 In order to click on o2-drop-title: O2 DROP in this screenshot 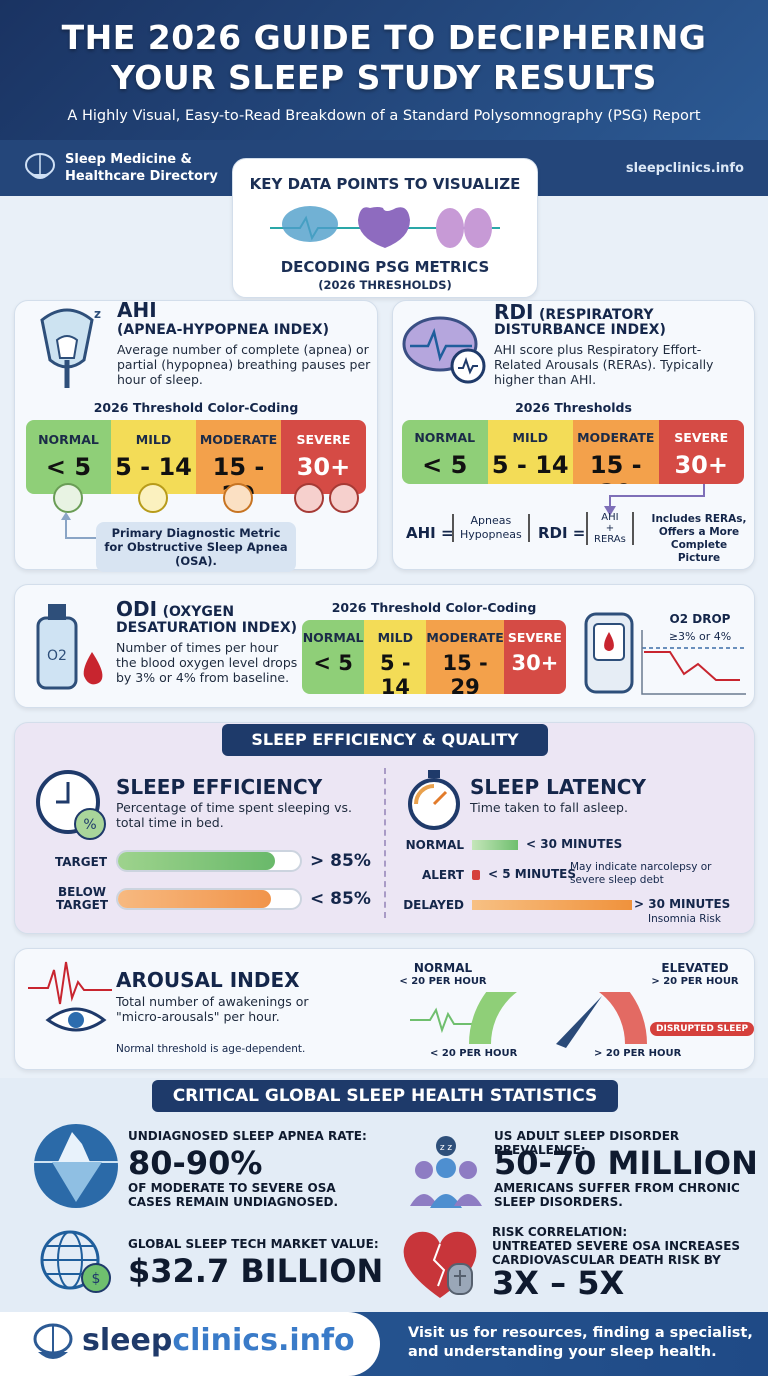, I will do `click(700, 619)`.